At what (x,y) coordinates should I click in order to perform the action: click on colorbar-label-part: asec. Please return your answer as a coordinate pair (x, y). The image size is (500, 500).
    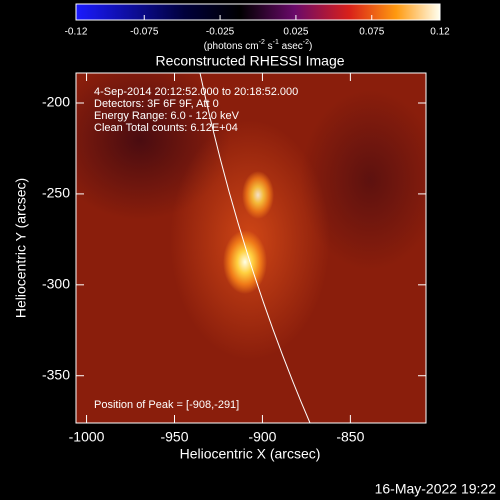
    Looking at the image, I should click on (291, 46).